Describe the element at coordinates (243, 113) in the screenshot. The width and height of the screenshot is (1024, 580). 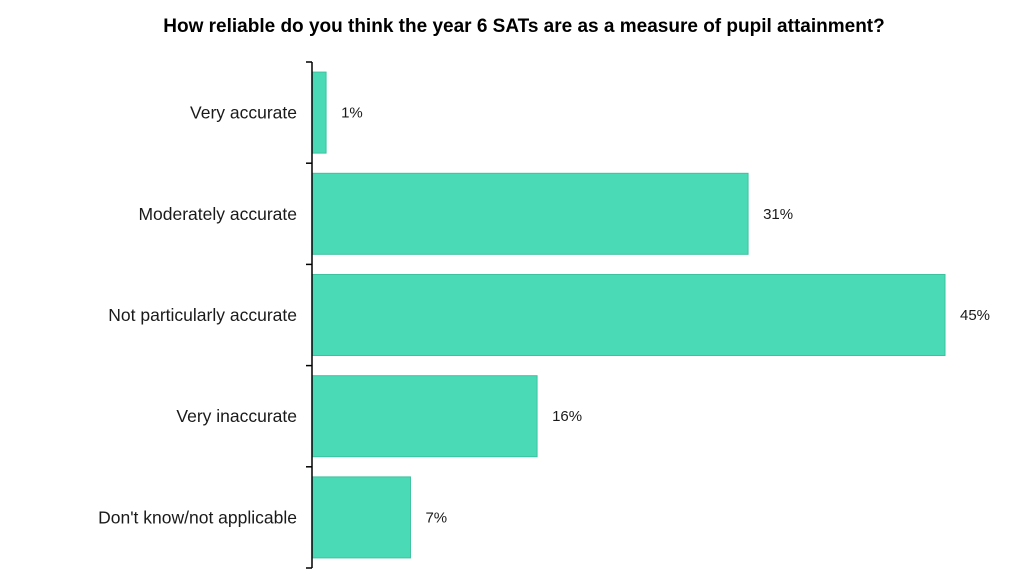
I see `category-label: Very accurate` at that location.